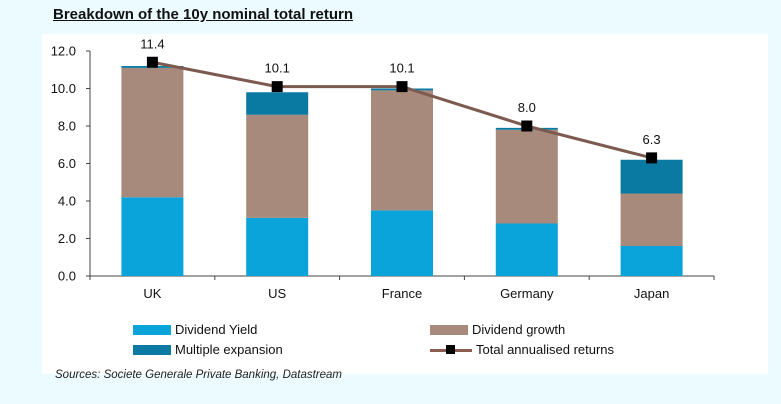  I want to click on y-tick-label: 8.0, so click(67, 126).